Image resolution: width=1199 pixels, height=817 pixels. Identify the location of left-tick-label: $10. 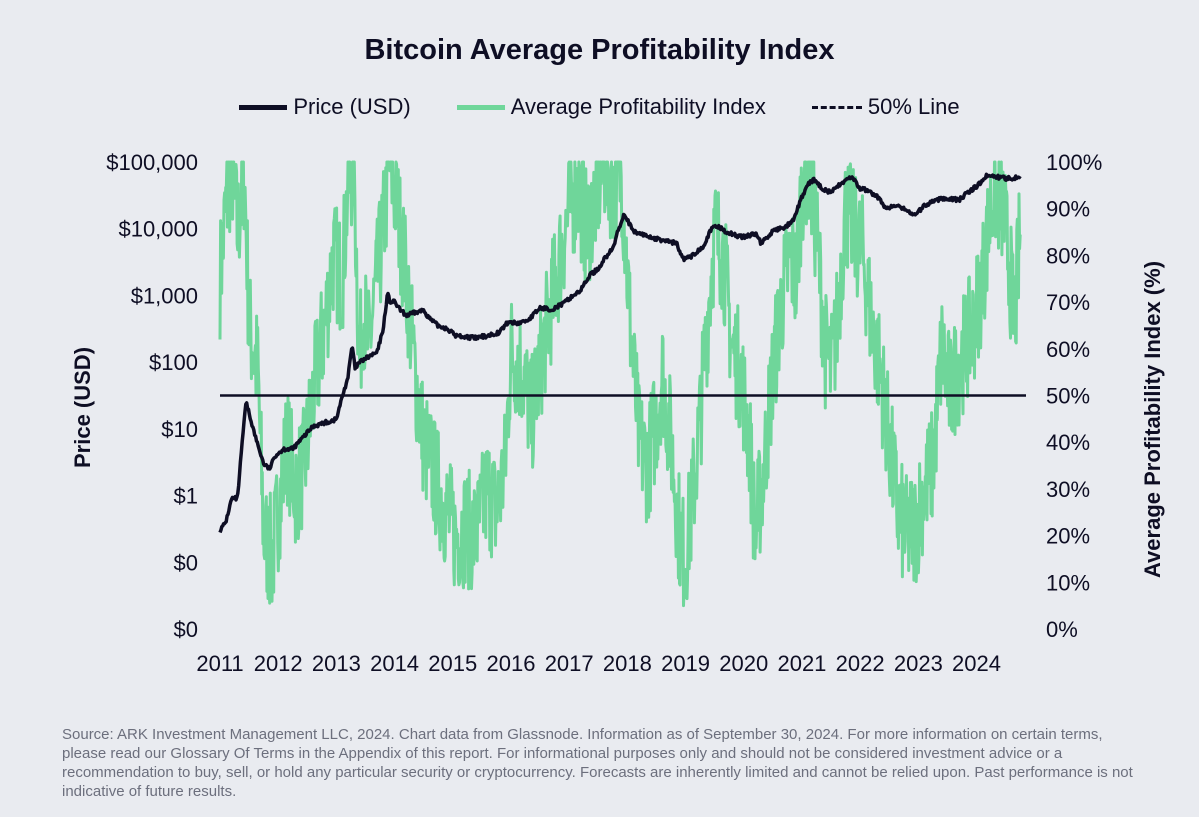
(179, 429).